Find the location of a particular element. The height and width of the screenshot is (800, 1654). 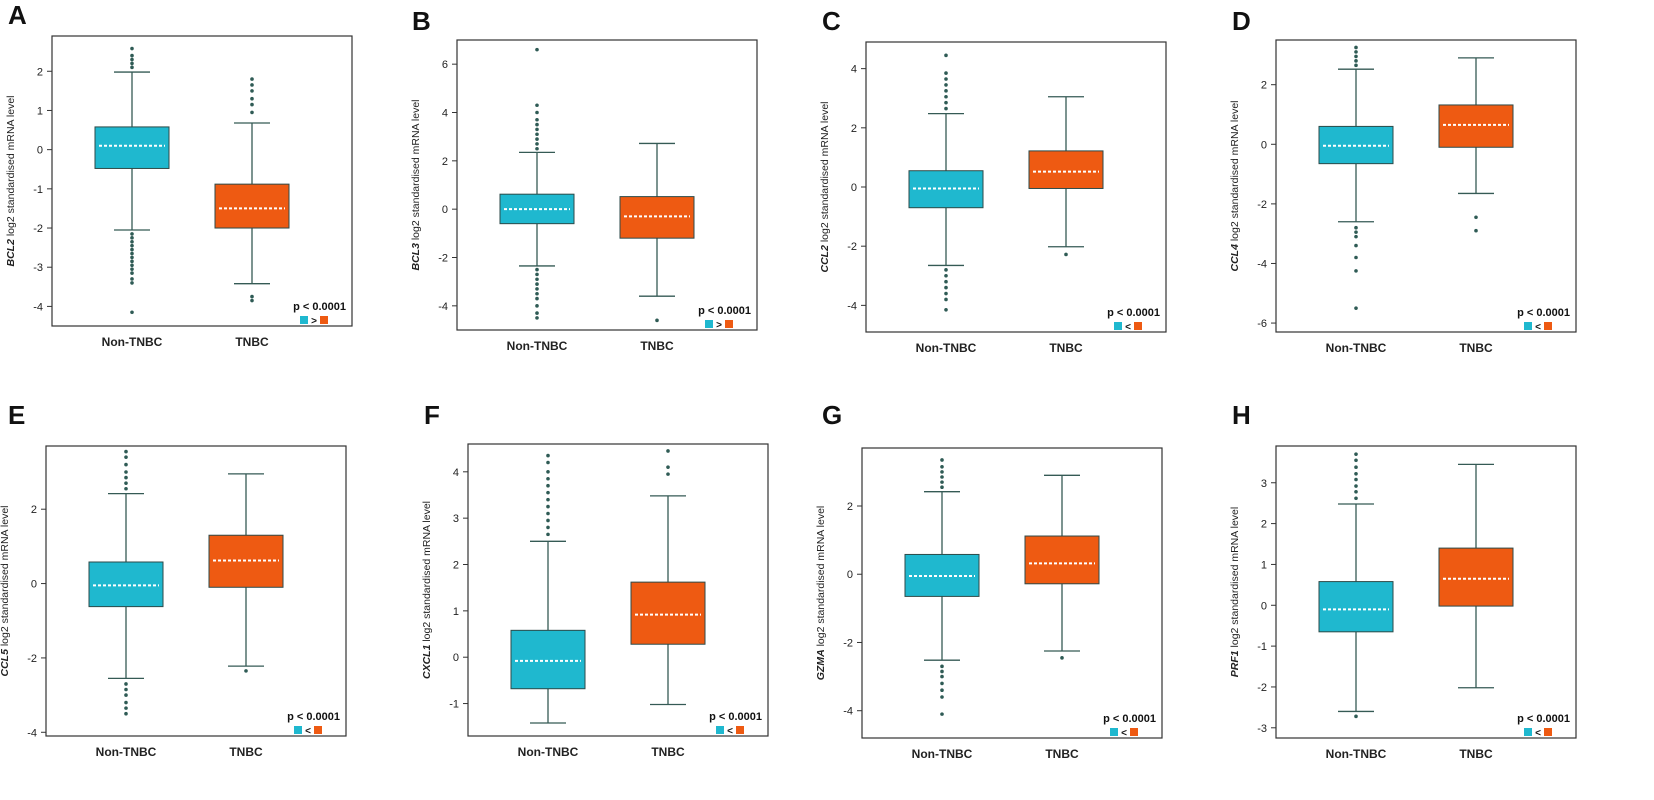

gene-name: CCL4 is located at coordinates (1235, 258).